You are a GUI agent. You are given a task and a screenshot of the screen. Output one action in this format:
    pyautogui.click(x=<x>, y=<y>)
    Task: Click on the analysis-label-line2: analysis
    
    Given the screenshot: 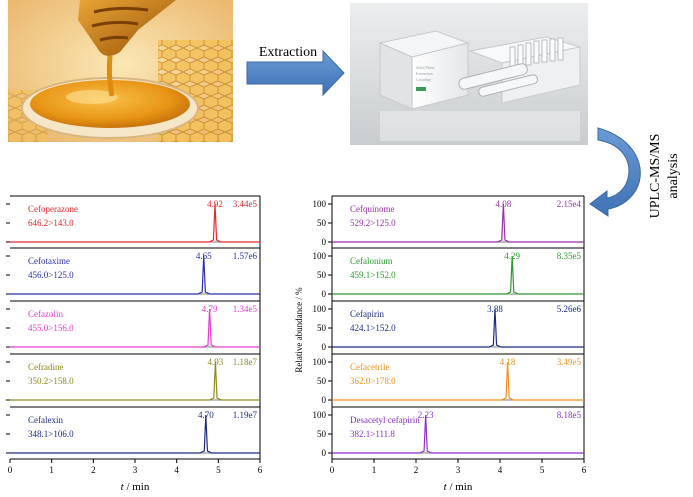 What is the action you would take?
    pyautogui.click(x=673, y=175)
    